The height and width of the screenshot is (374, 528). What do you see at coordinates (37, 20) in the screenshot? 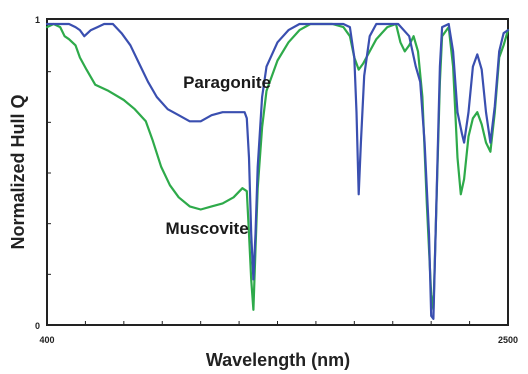
I see `y-tick-label-top: 1` at bounding box center [37, 20].